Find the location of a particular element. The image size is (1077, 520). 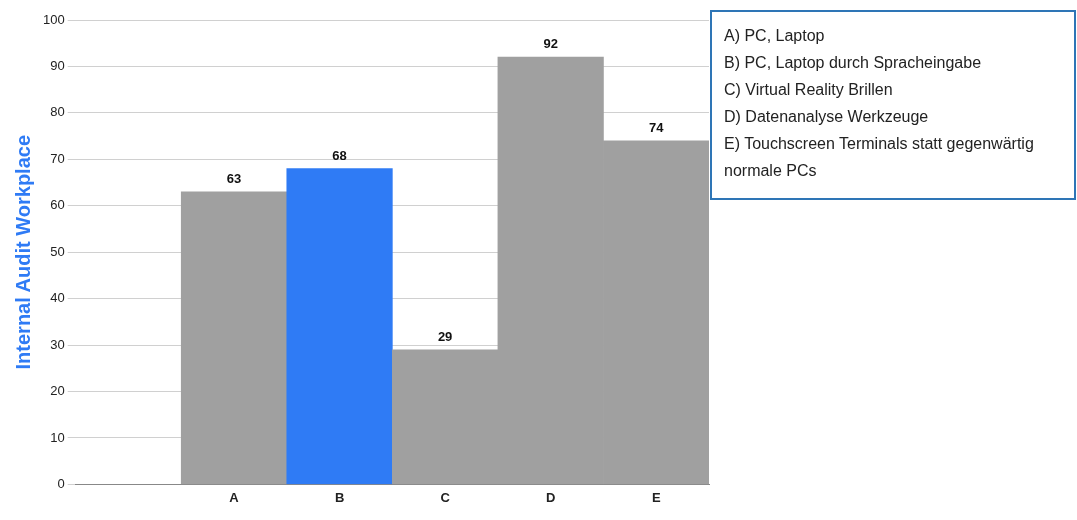

y-axis-title: Internal Audit Workplace is located at coordinates (22, 252).